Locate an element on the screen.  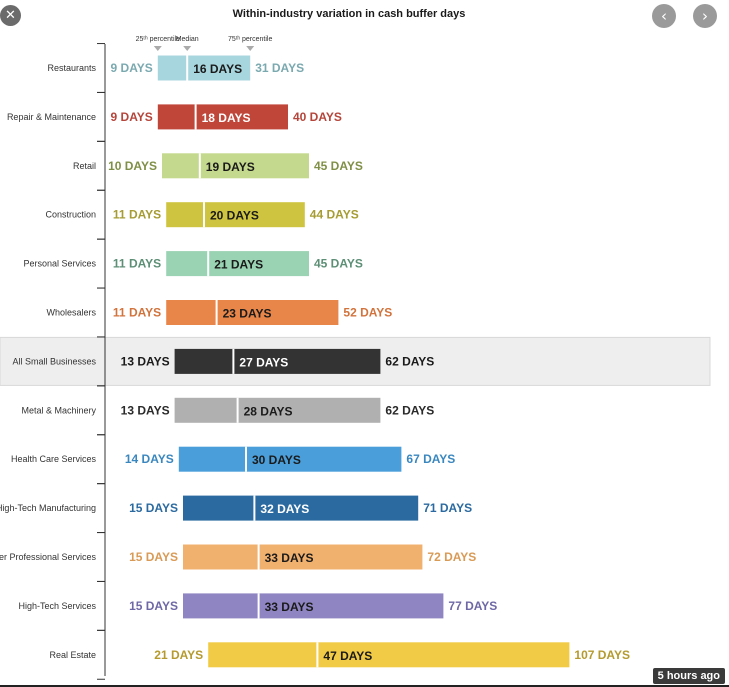
category-label: Wholesalers is located at coordinates (71, 313).